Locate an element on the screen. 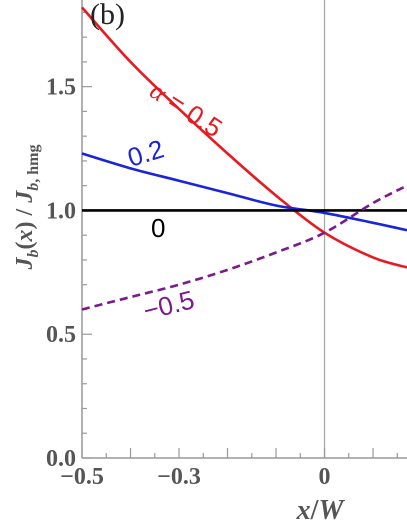 The width and height of the screenshot is (407, 527). y-axis-title-paren-close: ) / is located at coordinates (25, 216).